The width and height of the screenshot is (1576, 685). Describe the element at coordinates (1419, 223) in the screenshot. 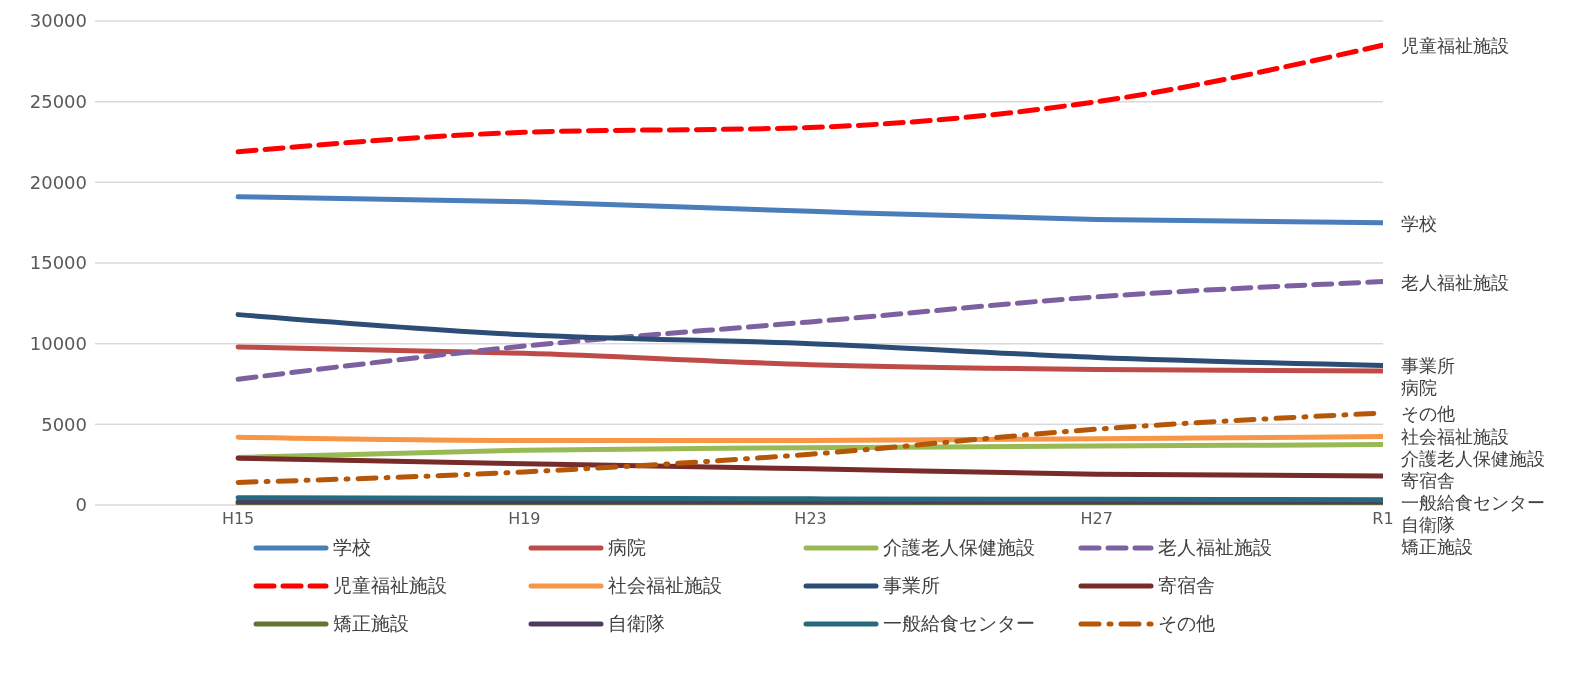

I see `text: 学校` at that location.